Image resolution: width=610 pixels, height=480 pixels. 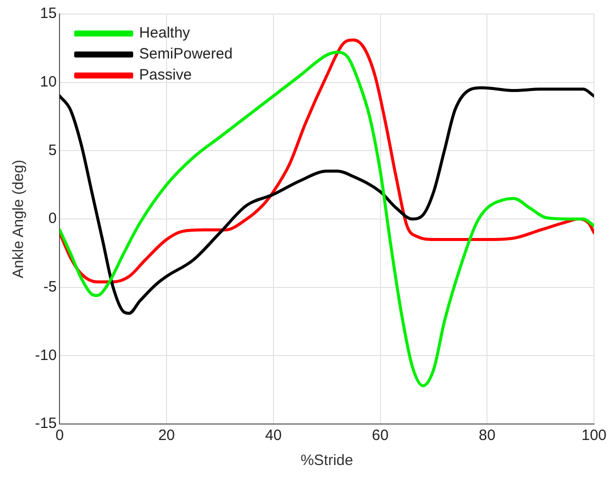 I want to click on legend-label: Healthy, so click(x=165, y=33).